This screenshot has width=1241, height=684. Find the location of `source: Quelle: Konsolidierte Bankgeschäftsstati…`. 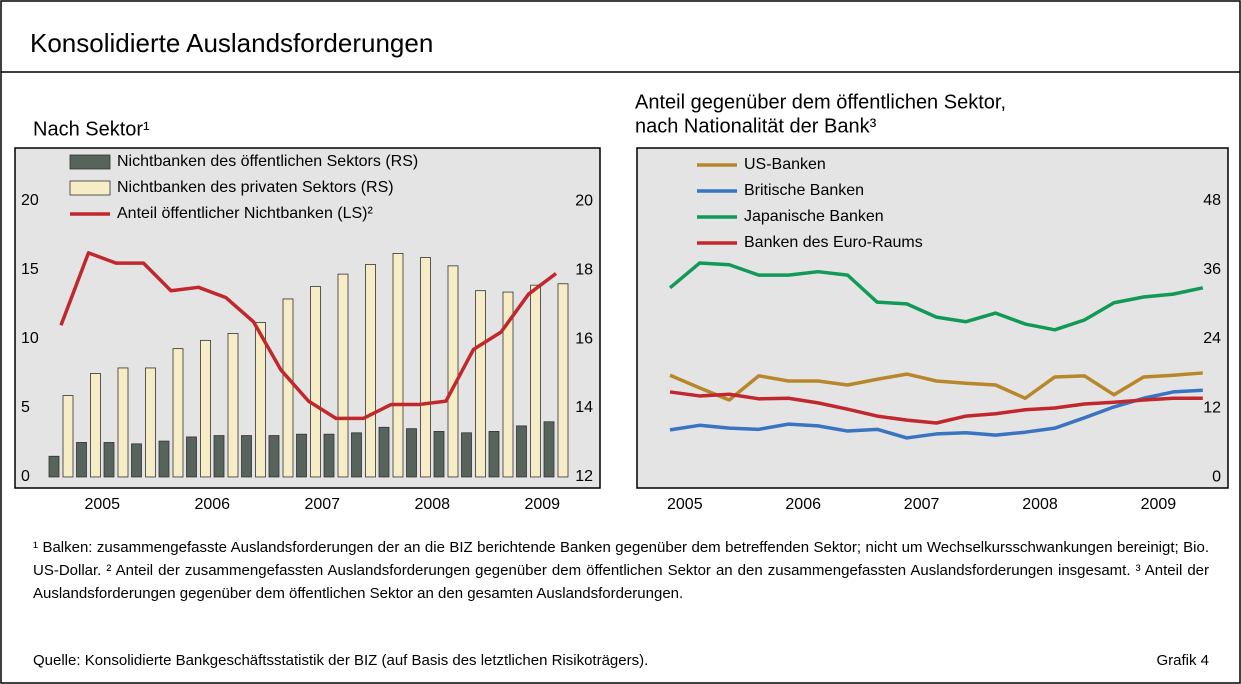

source: Quelle: Konsolidierte Bankgeschäftsstati… is located at coordinates (341, 660).